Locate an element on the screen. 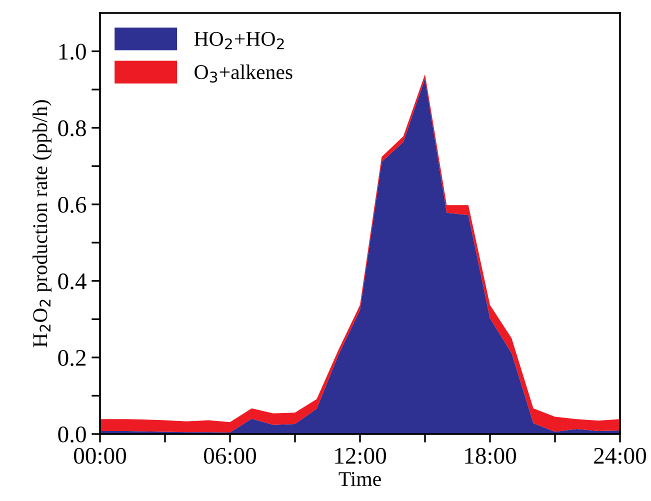 The width and height of the screenshot is (651, 501). y-axis-title: H$_{2}$O$_{2}$ production rate (ppb/h) is located at coordinates (42, 224).